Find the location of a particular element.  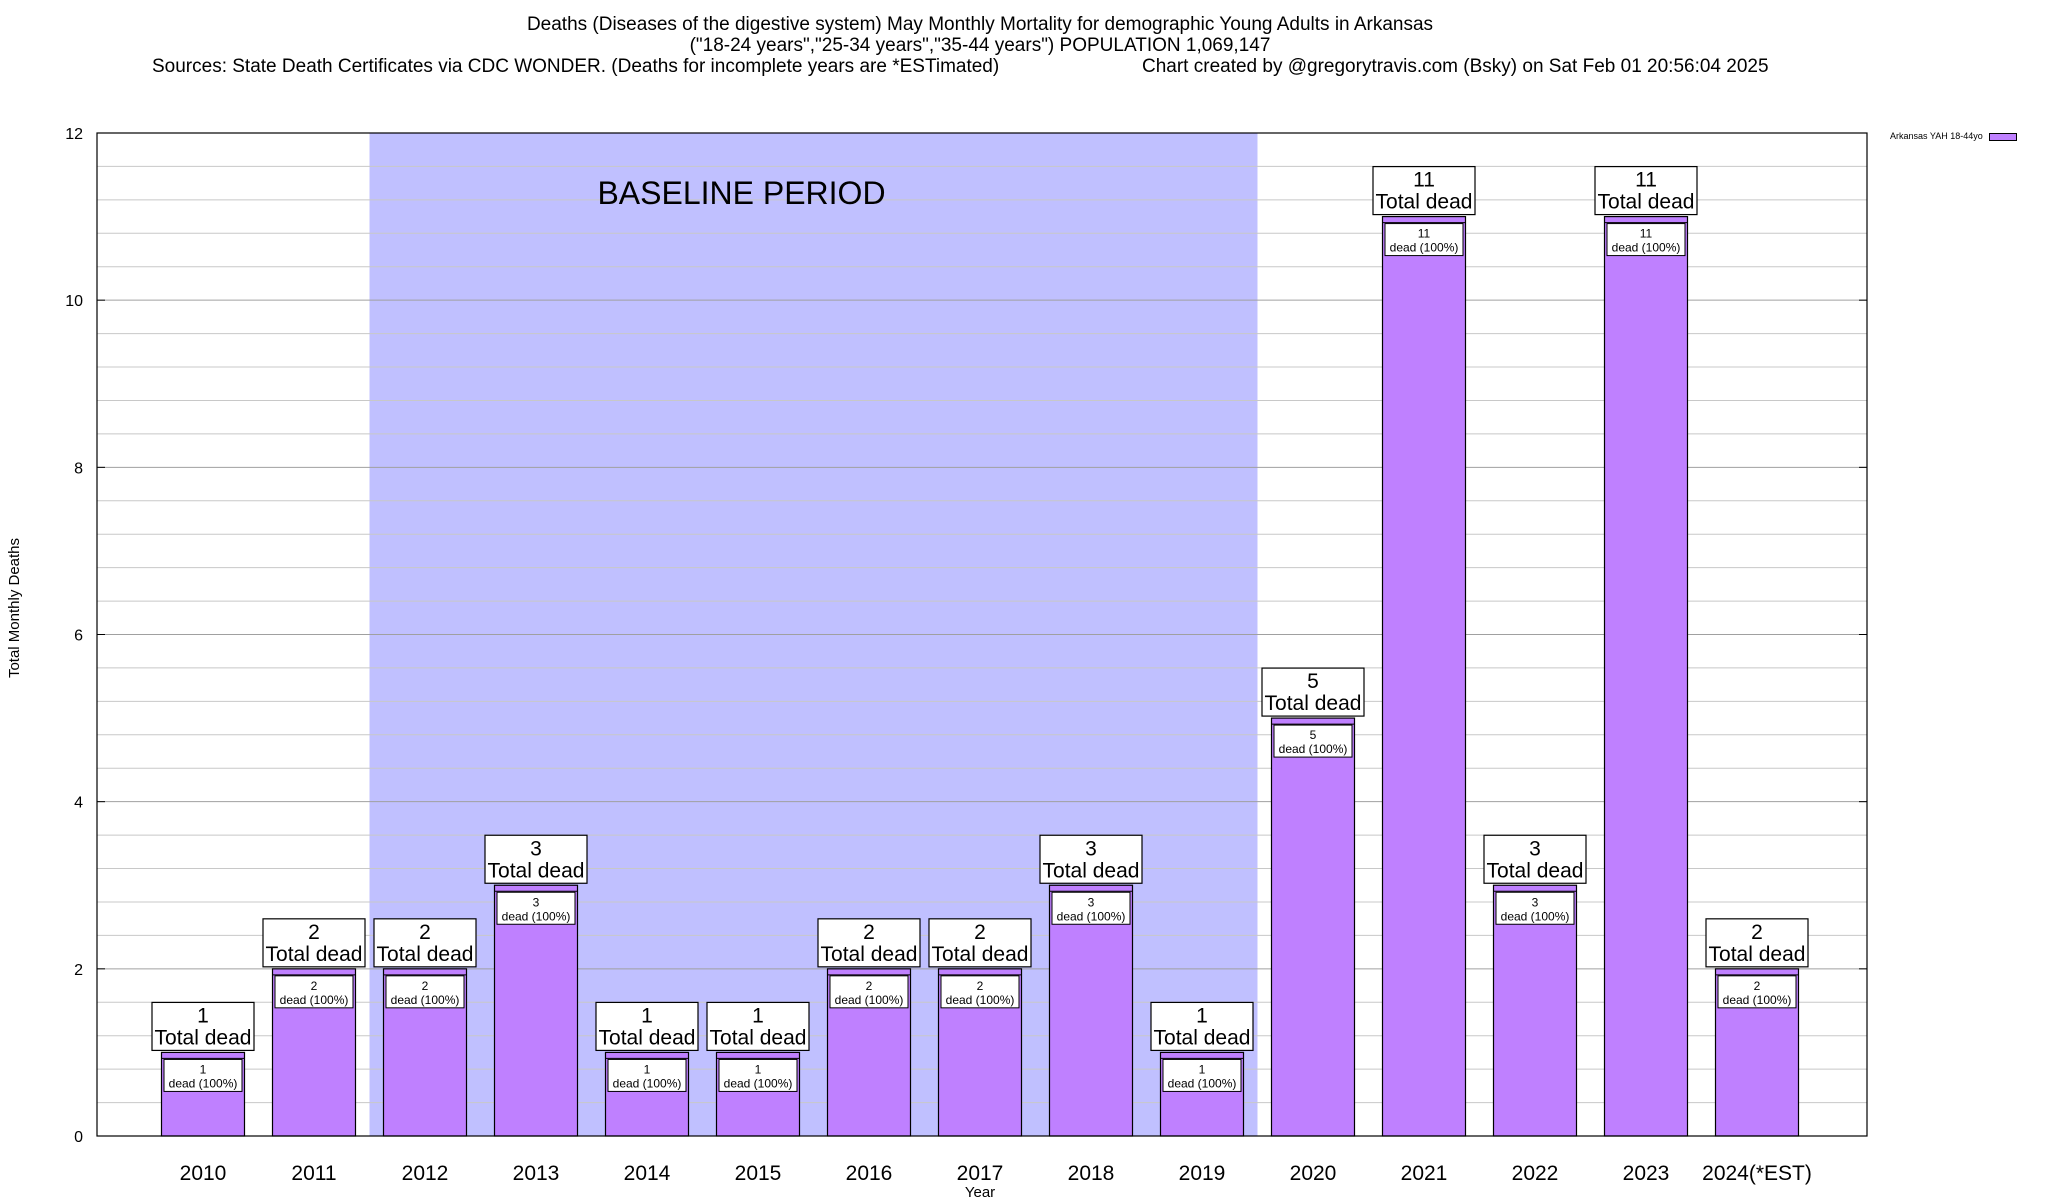

x-tick-label: 2022 is located at coordinates (1535, 1173).